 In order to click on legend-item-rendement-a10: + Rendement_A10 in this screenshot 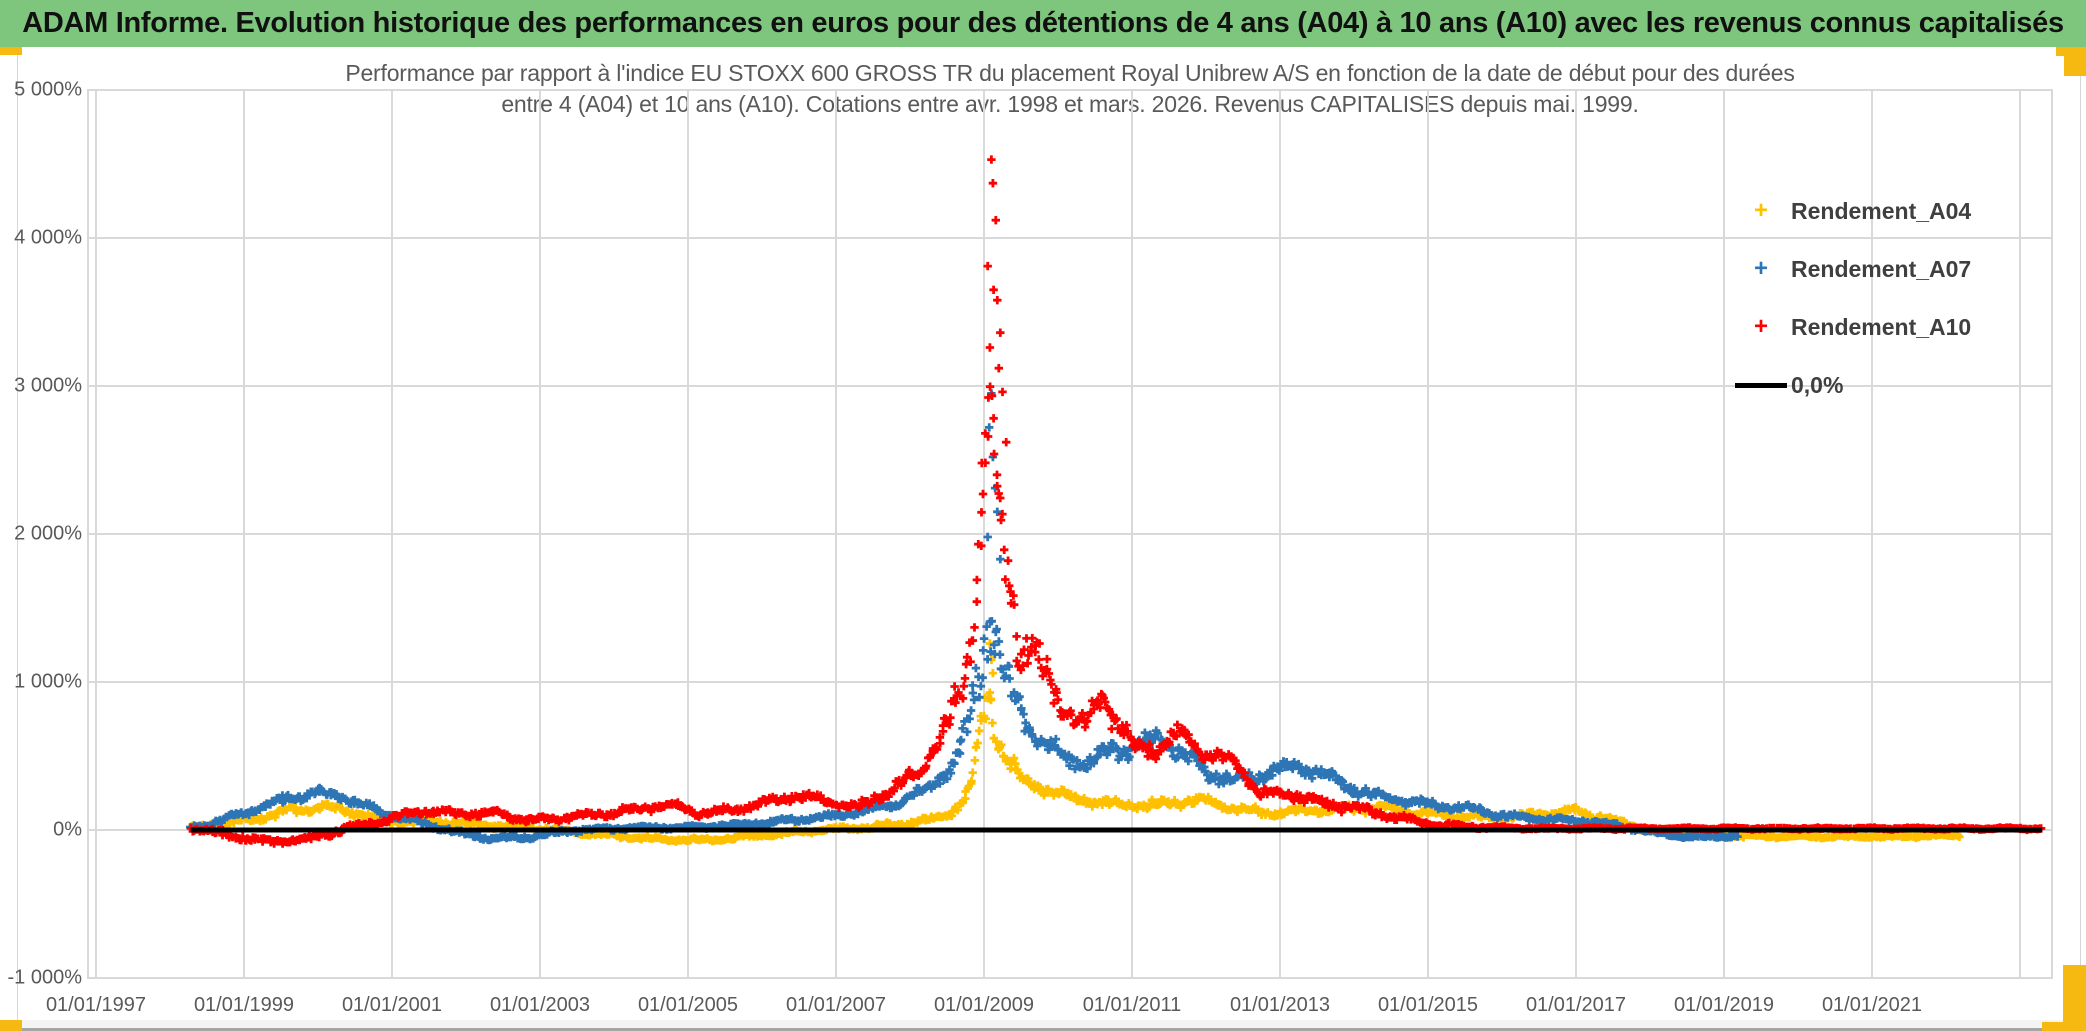, I will do `click(1853, 327)`.